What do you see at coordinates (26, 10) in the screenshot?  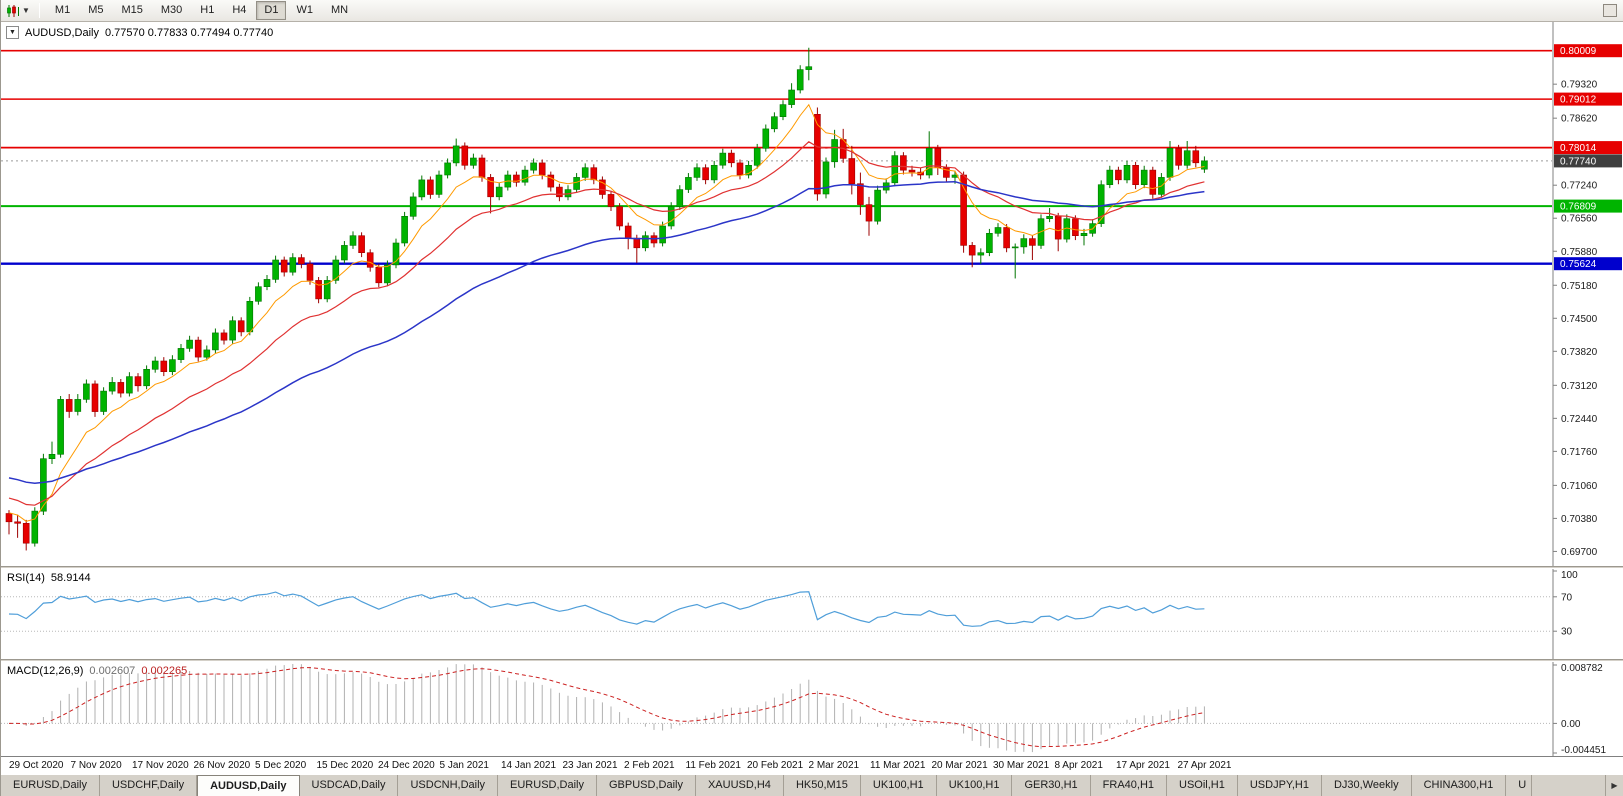 I see `chart-type-dropdown-caret: ▼` at bounding box center [26, 10].